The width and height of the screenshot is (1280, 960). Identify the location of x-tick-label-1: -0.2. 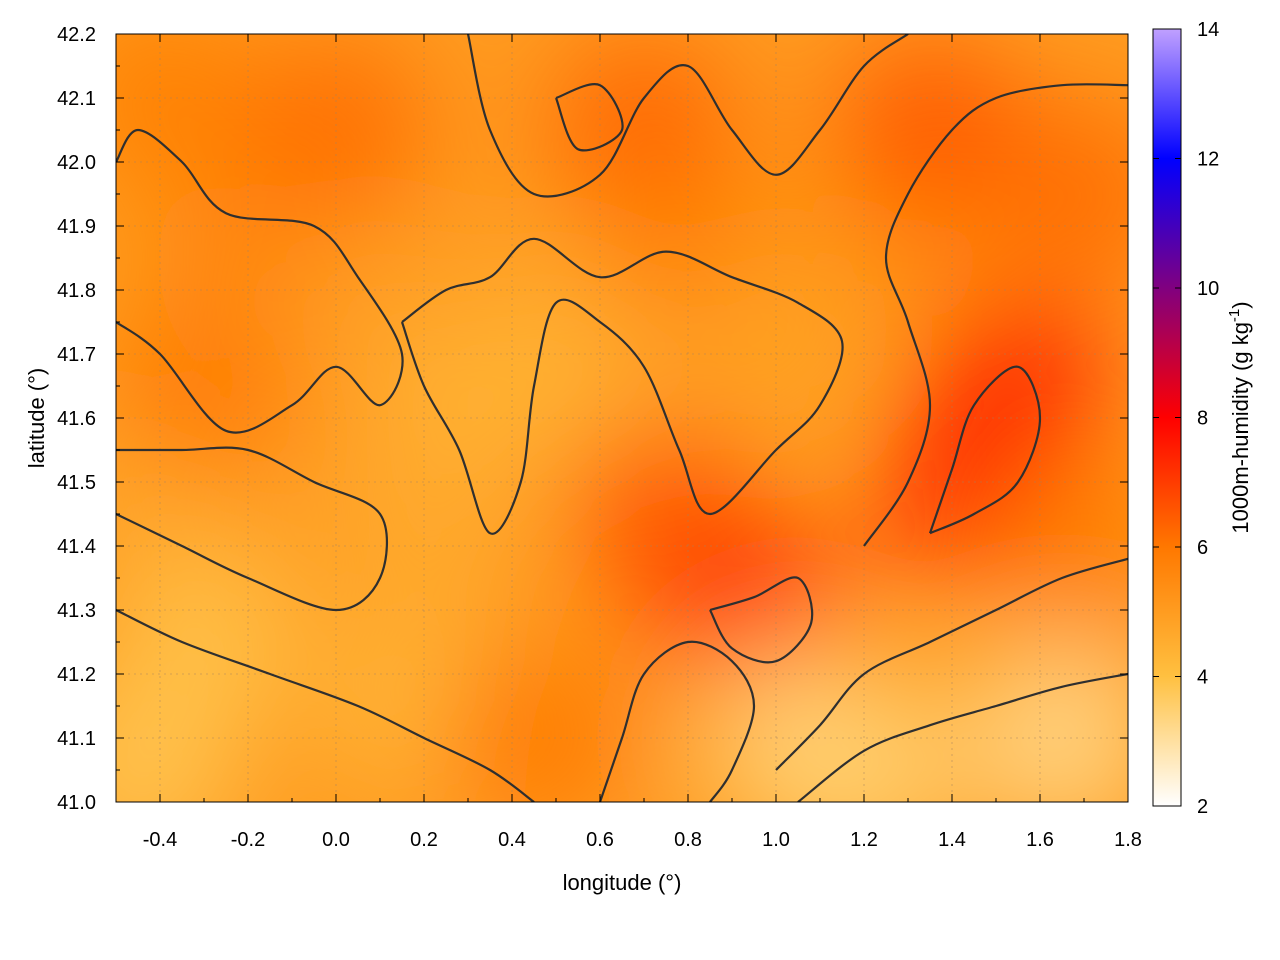
(248, 840).